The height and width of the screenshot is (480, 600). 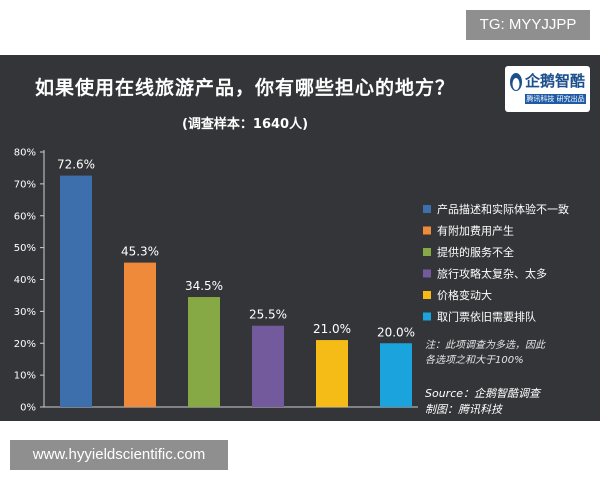 I want to click on note-line-2: 各选项之和大于100%, so click(x=474, y=360).